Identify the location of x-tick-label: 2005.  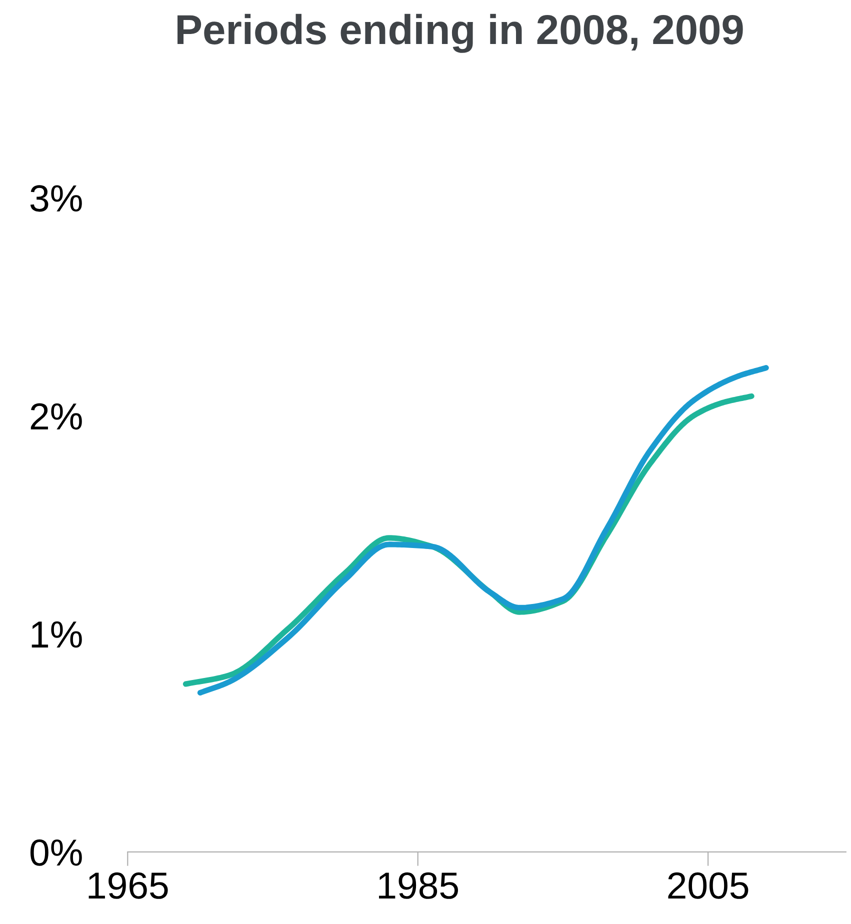
(708, 885).